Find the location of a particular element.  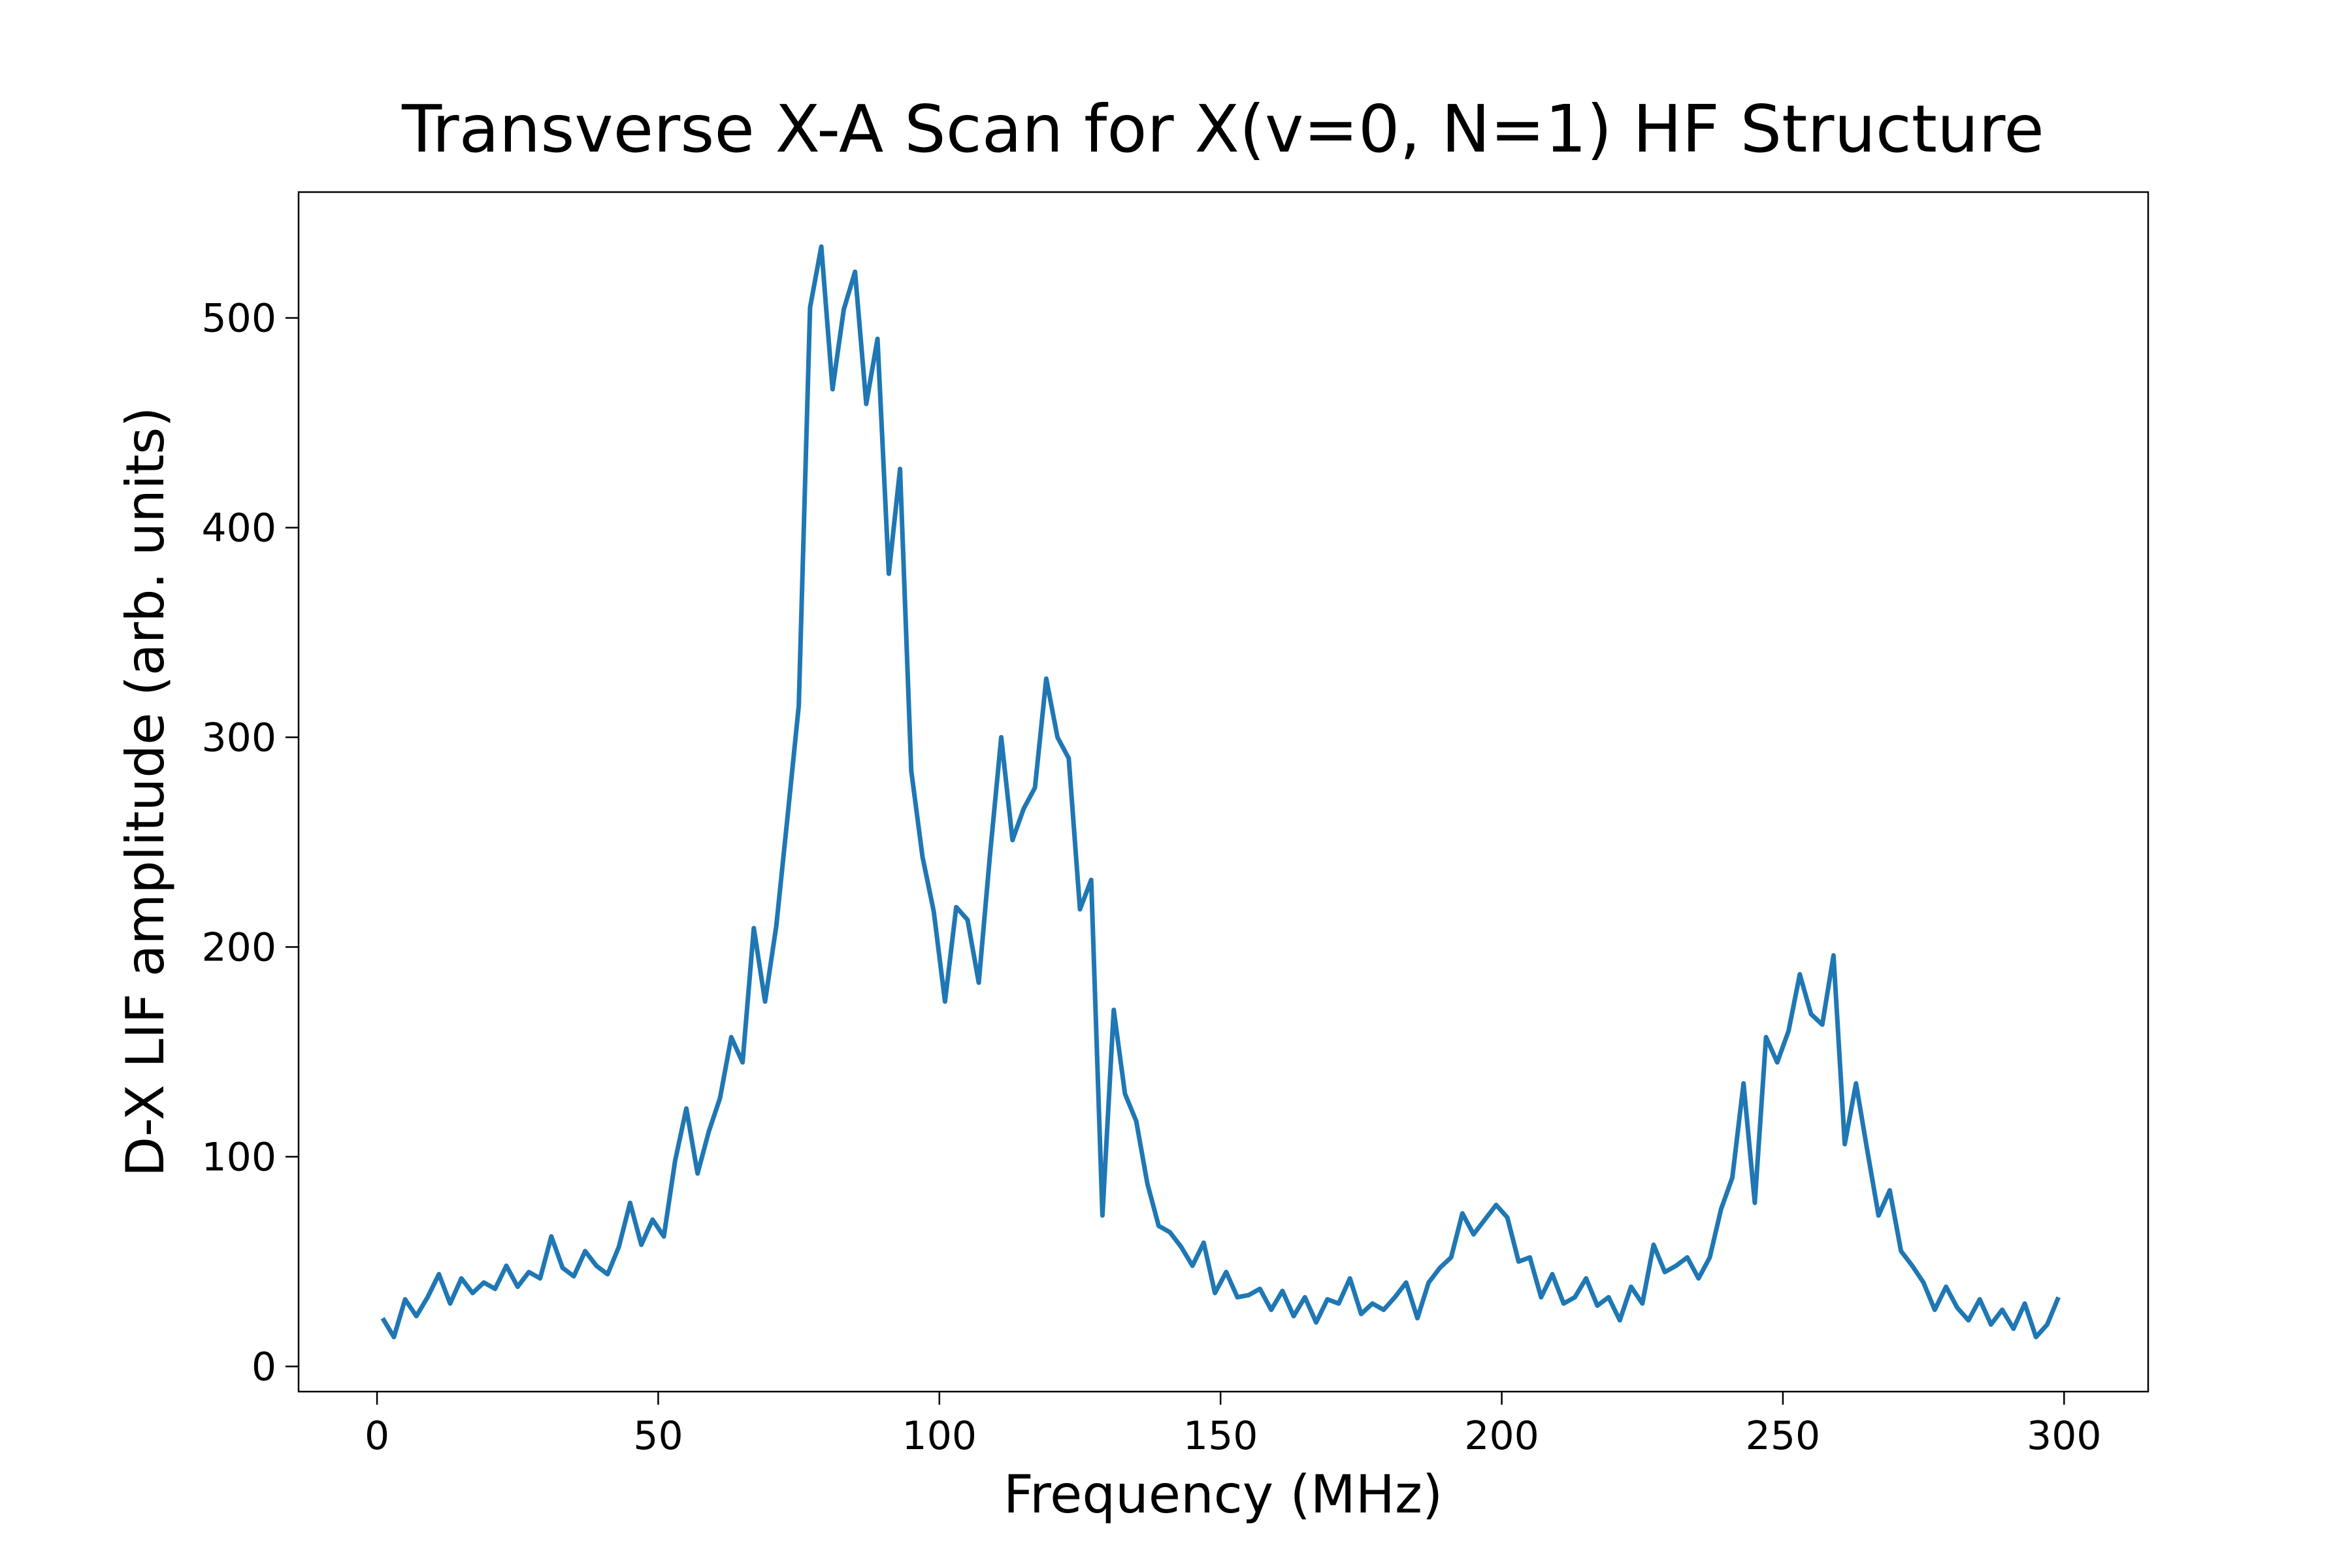

x-tick-label: 300 is located at coordinates (2064, 1436).